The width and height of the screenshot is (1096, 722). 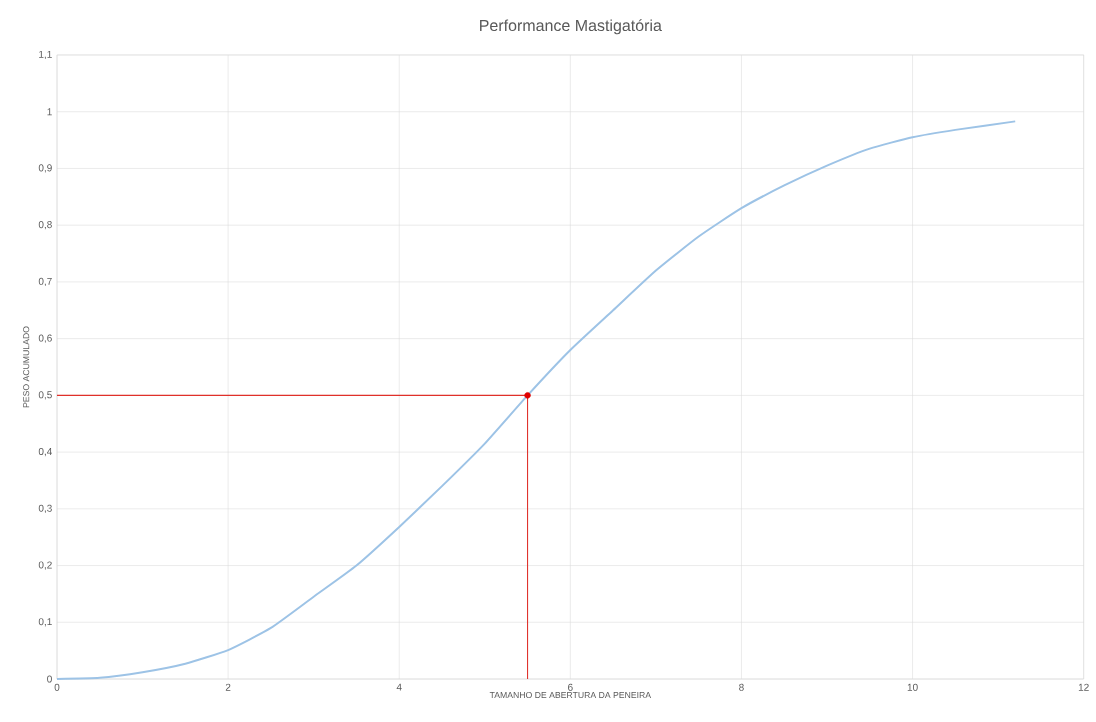 I want to click on y-tick-label: 0,4, so click(x=45, y=452).